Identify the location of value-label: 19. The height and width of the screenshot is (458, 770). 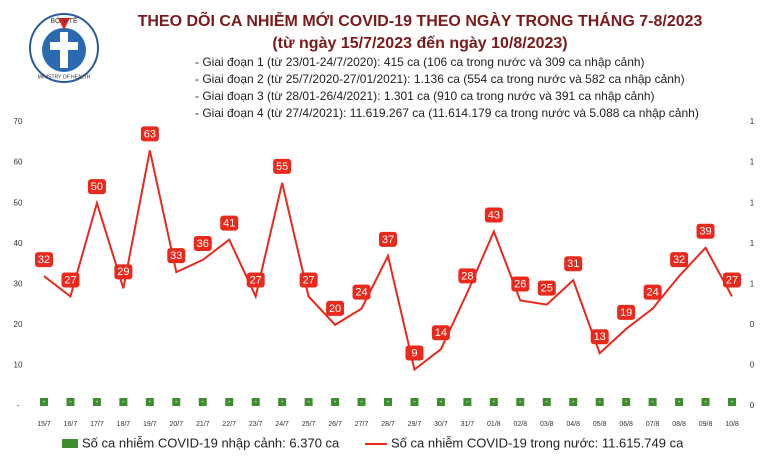
(626, 313).